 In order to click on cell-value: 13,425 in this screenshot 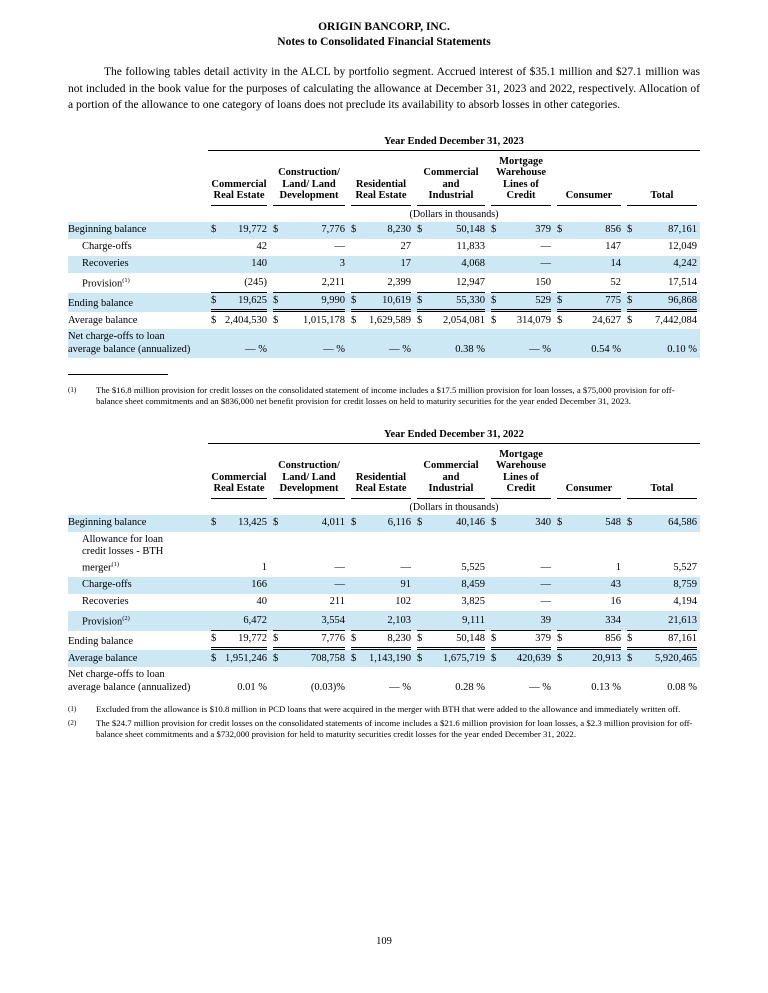, I will do `click(252, 523)`.